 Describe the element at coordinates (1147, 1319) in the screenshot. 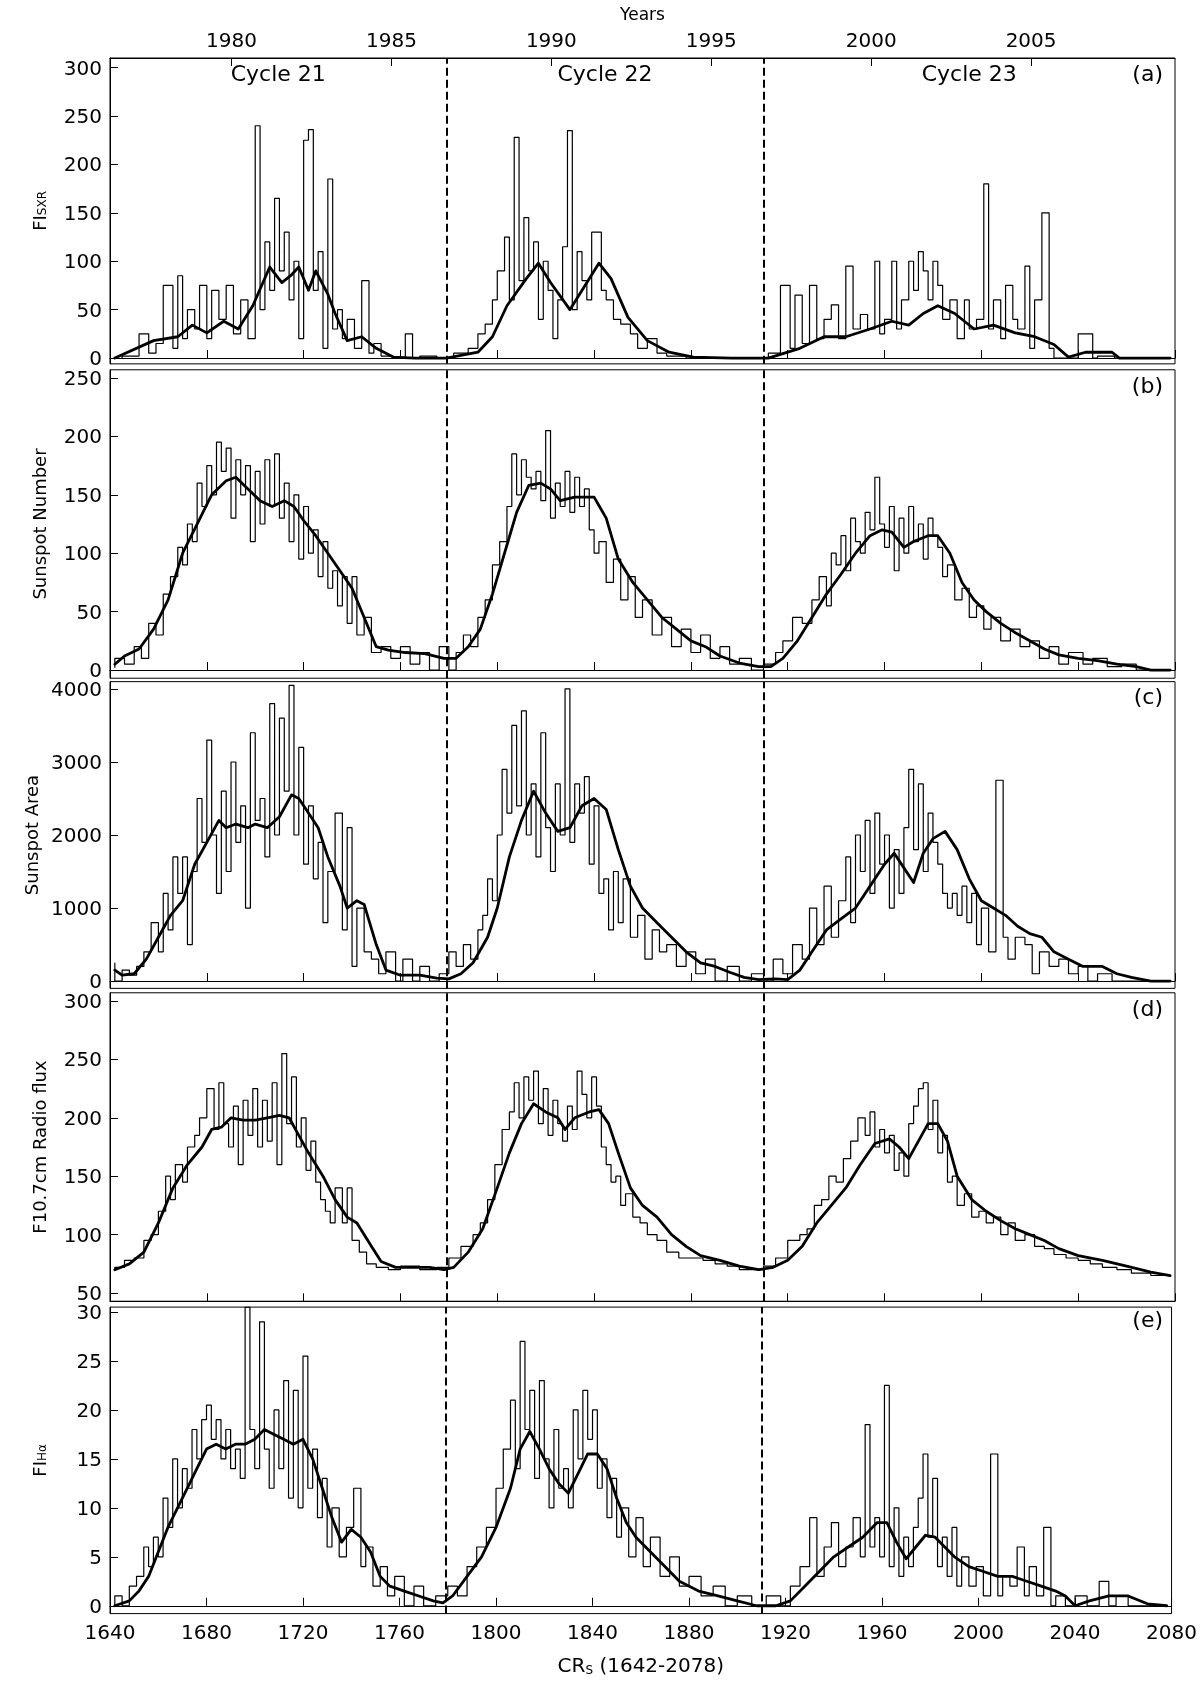

I see `annotation: (e)` at that location.